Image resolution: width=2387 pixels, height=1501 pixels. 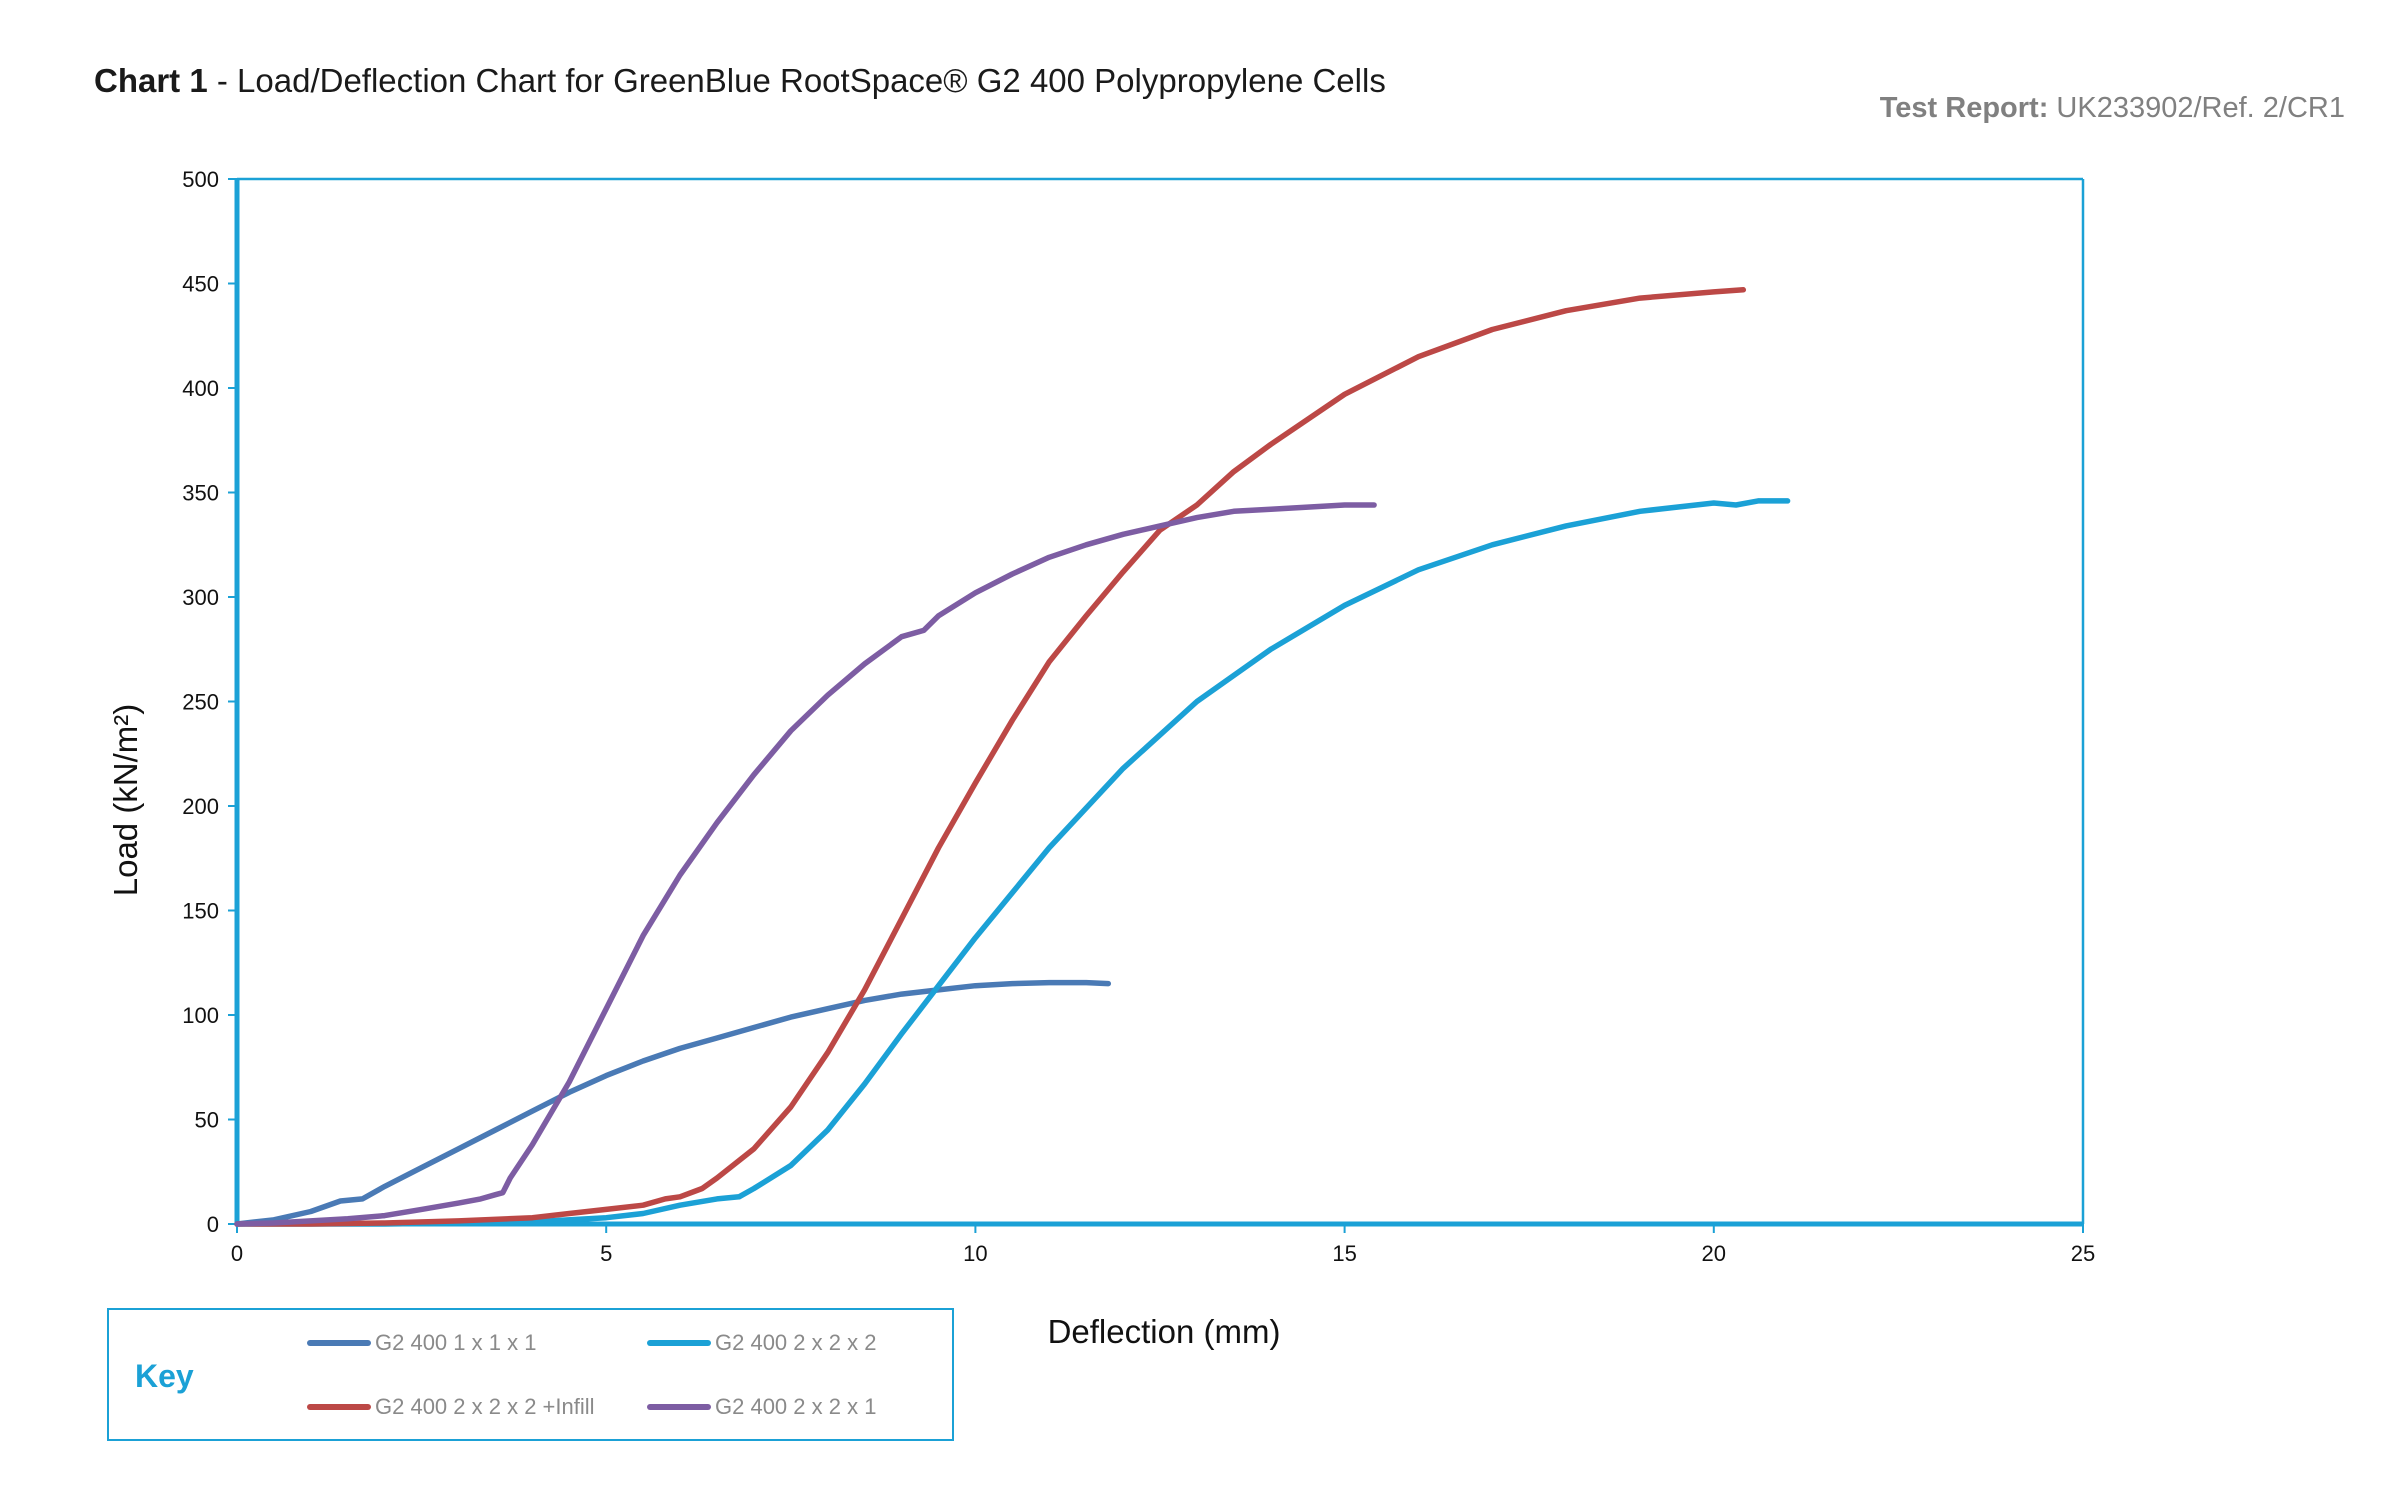 What do you see at coordinates (200, 493) in the screenshot?
I see `y-tick-label: 350` at bounding box center [200, 493].